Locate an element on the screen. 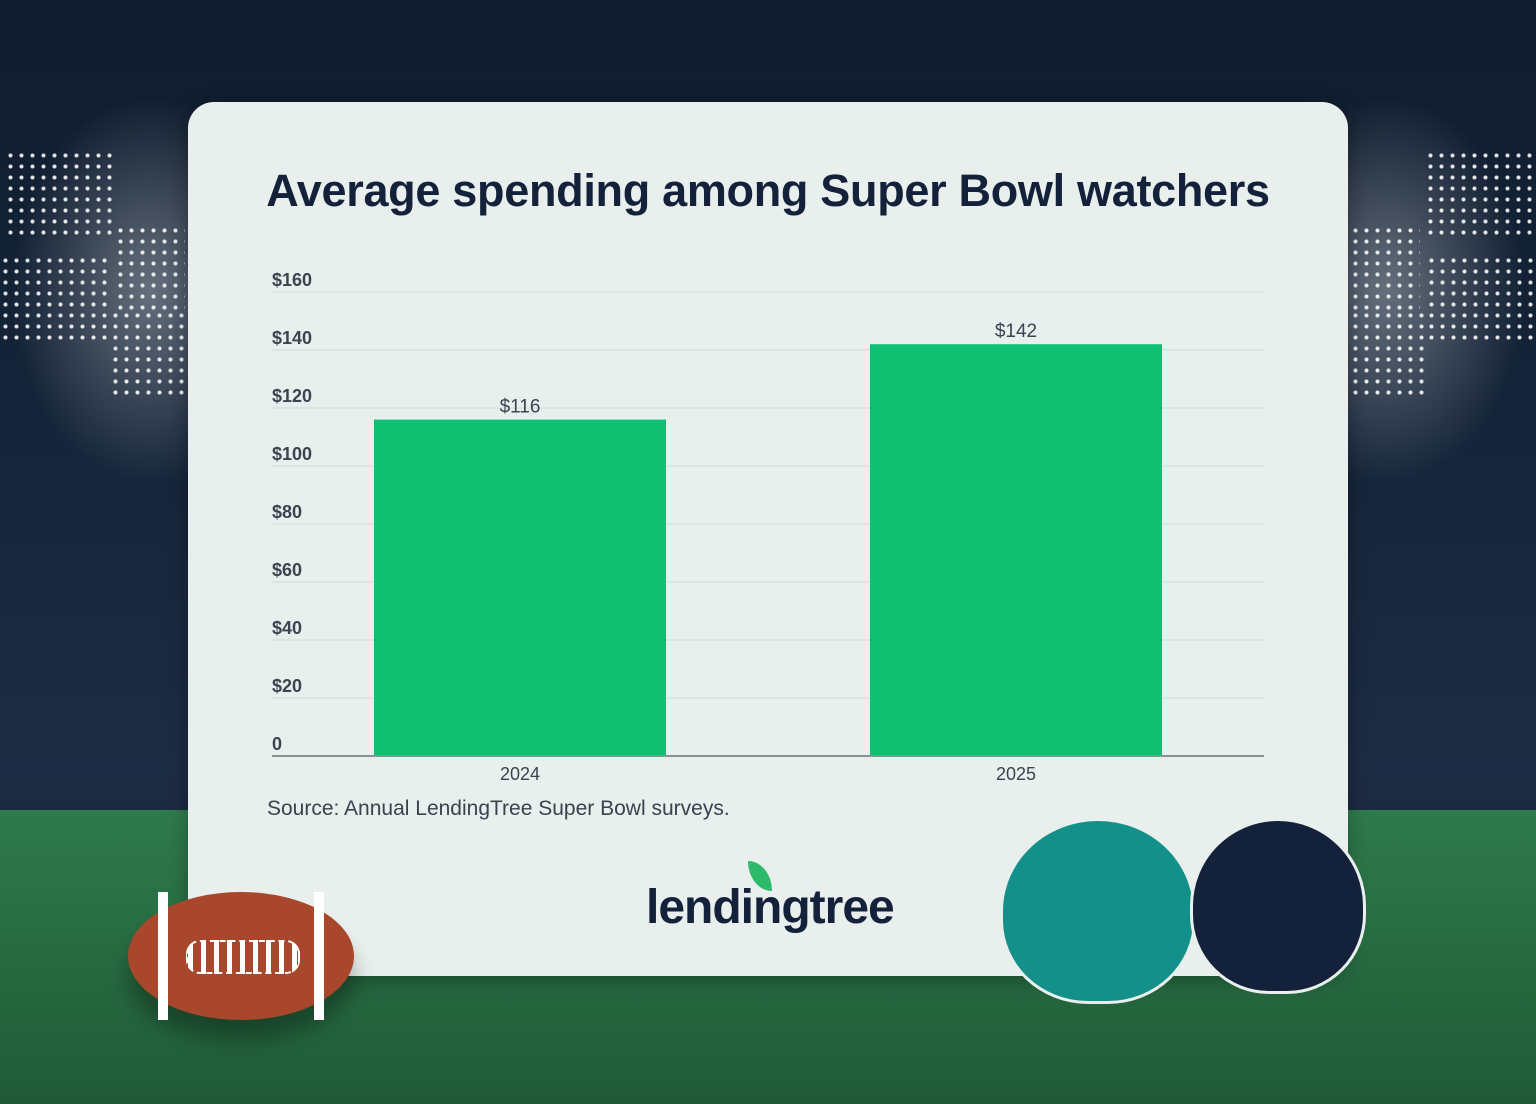  bar-2024 is located at coordinates (520, 587).